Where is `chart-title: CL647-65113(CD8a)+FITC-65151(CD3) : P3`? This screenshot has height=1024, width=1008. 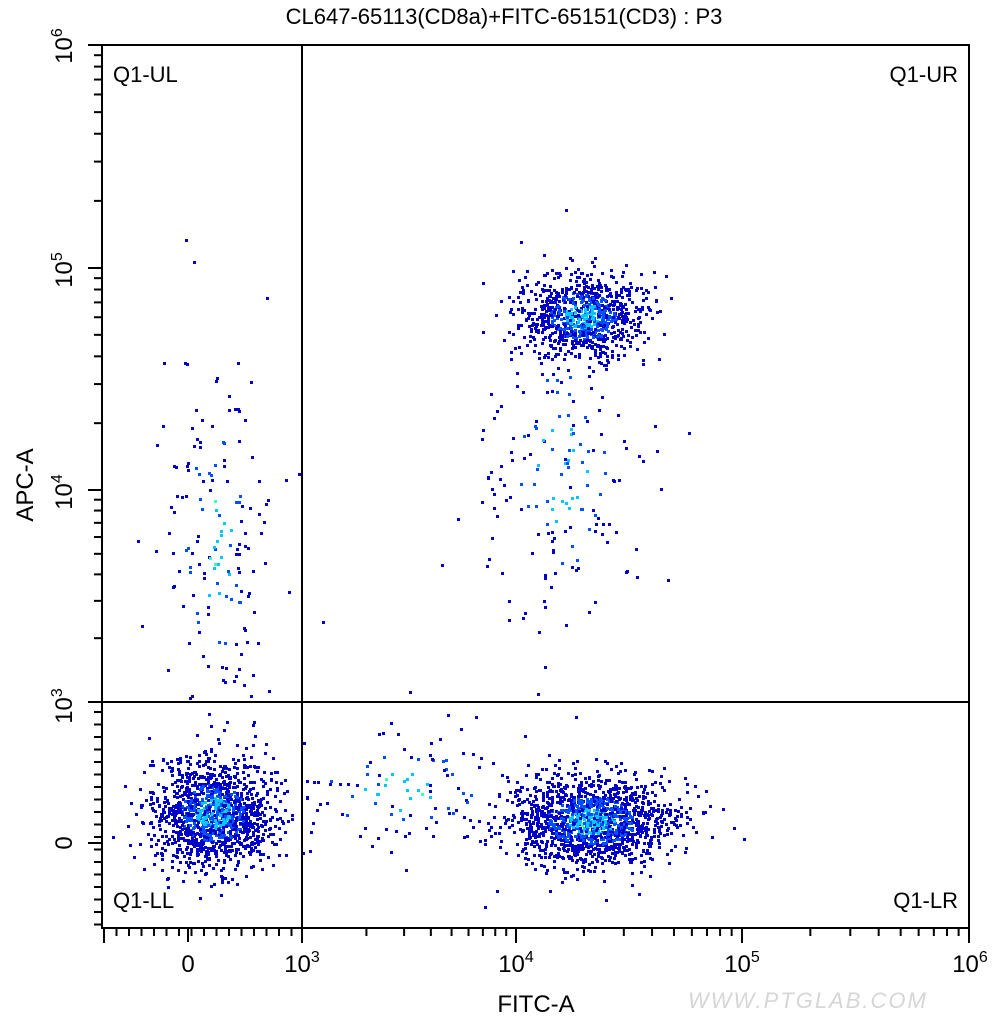 chart-title: CL647-65113(CD8a)+FITC-65151(CD3) : P3 is located at coordinates (504, 16).